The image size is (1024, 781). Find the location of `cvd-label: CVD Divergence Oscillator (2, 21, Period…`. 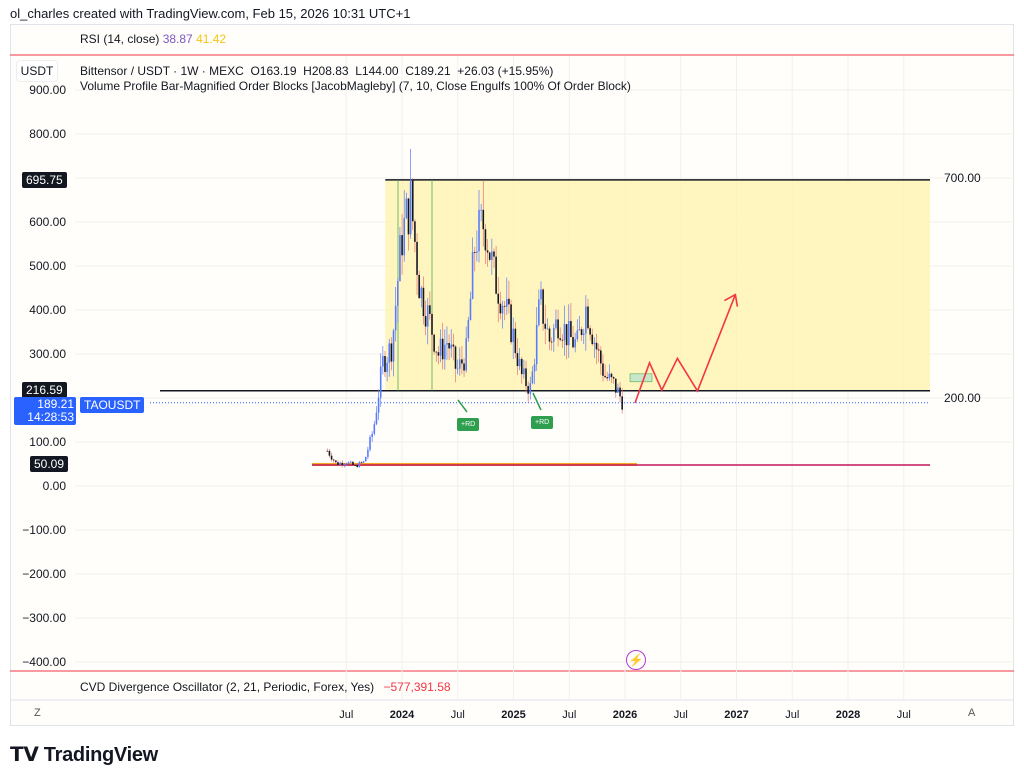

cvd-label: CVD Divergence Oscillator (2, 21, Period… is located at coordinates (227, 687).